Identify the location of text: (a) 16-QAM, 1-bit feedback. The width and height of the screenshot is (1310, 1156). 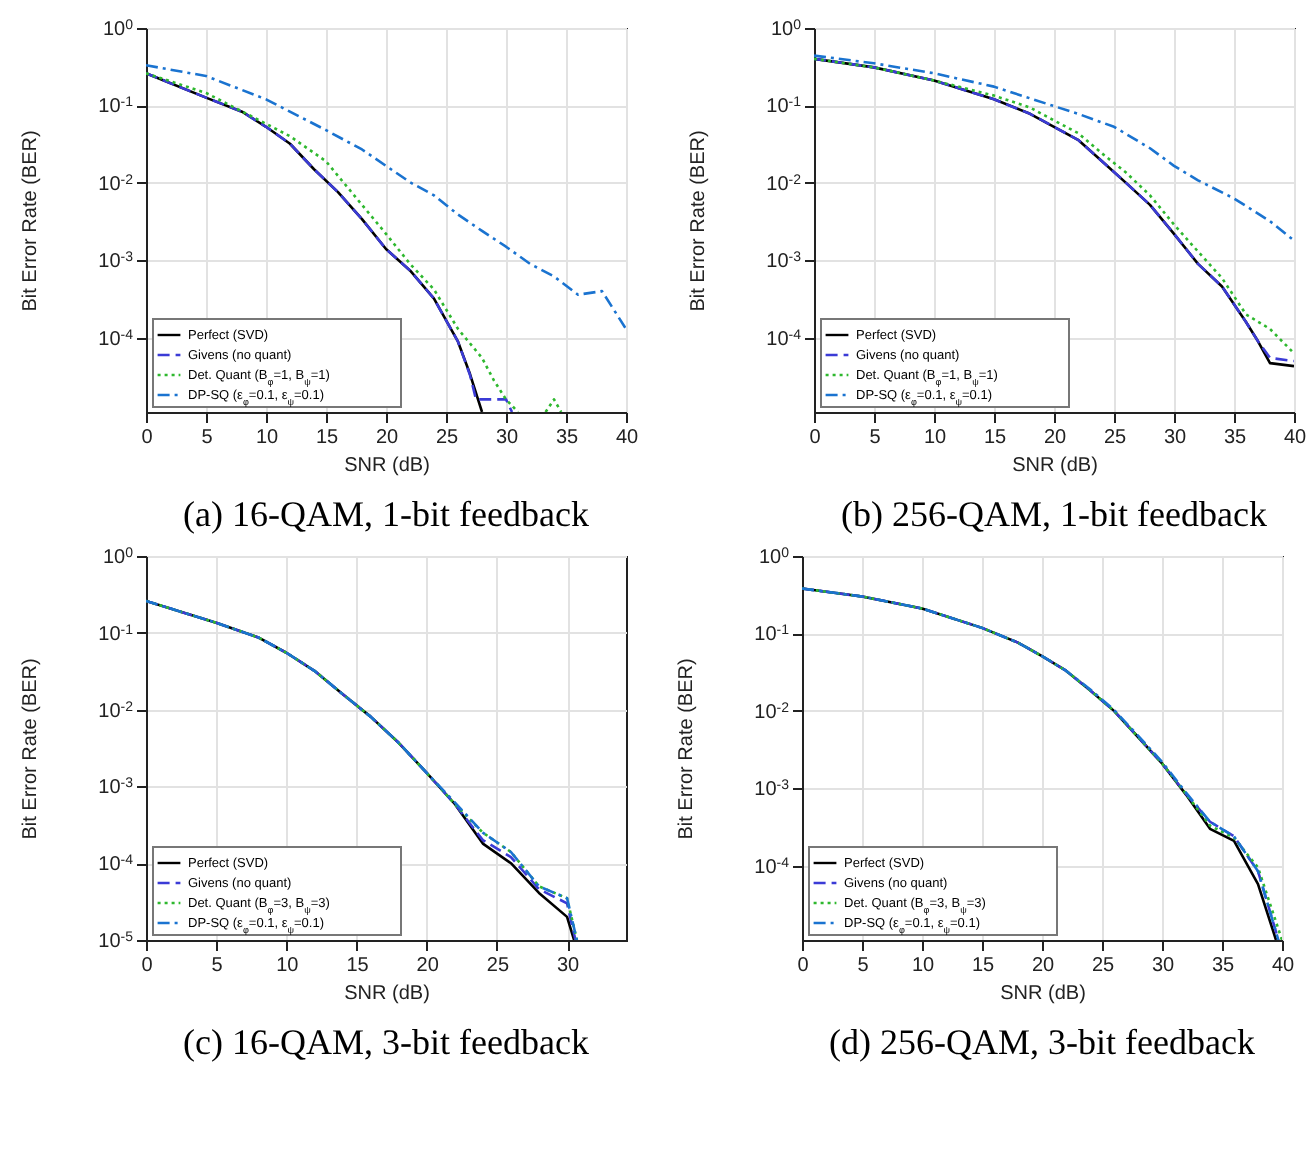
(386, 514).